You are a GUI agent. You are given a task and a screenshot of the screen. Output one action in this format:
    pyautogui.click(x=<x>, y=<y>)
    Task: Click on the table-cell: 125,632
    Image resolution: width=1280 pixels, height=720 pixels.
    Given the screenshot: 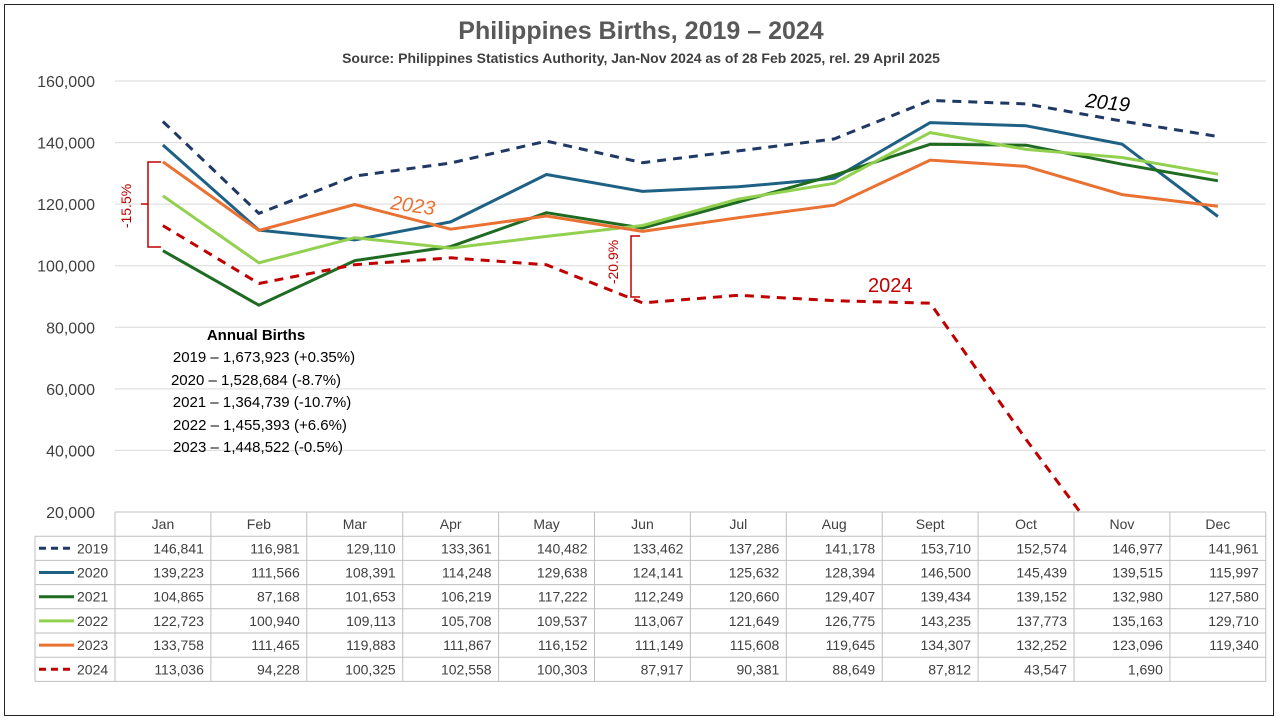 What is the action you would take?
    pyautogui.click(x=754, y=573)
    